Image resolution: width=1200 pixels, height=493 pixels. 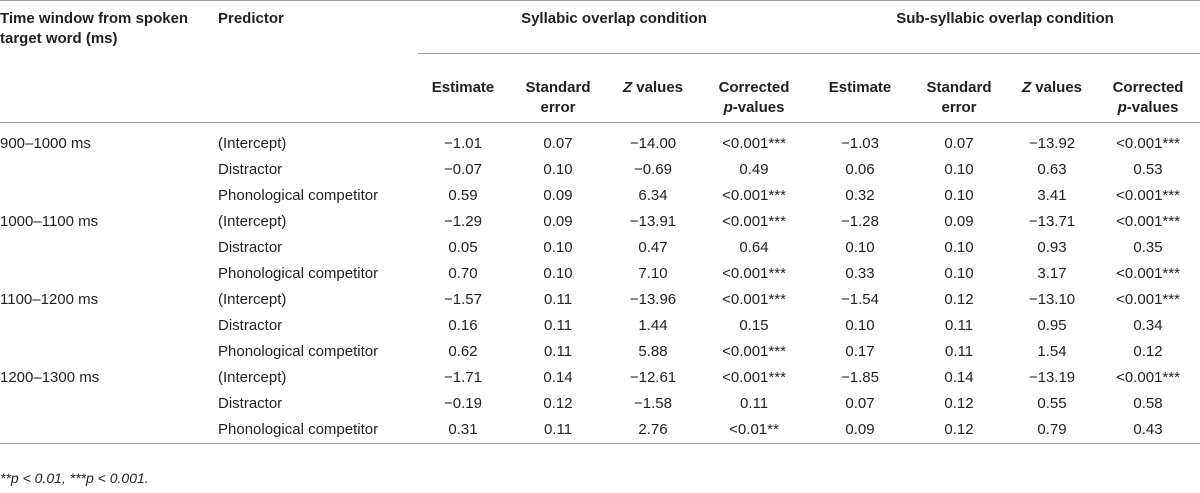 I want to click on cell-syllabic-z-value: −13.96, so click(x=653, y=299).